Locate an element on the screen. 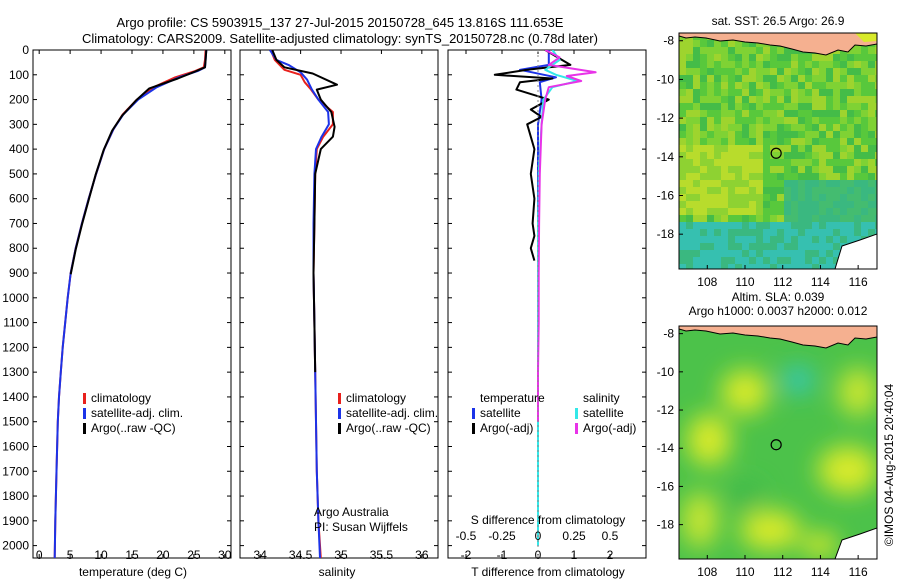  imos-timestamp: ©IMOS 04-Aug-2015 20:40:04 is located at coordinates (889, 465).